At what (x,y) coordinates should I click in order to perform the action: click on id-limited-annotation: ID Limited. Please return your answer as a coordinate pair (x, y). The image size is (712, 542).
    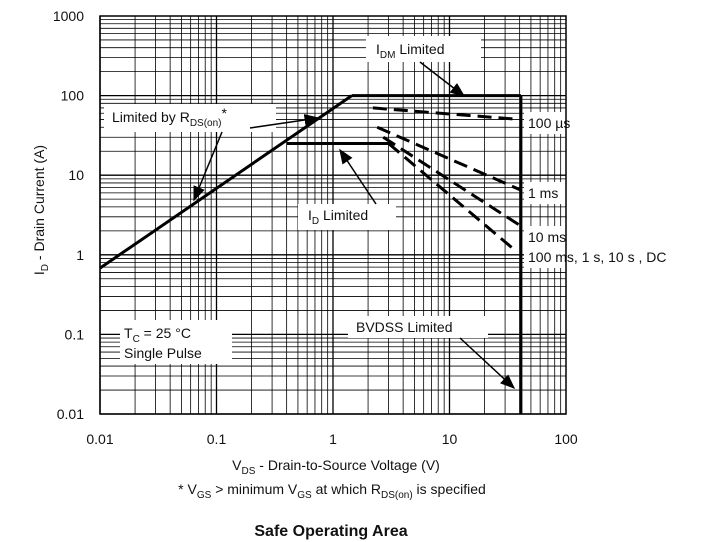
    Looking at the image, I should click on (347, 217).